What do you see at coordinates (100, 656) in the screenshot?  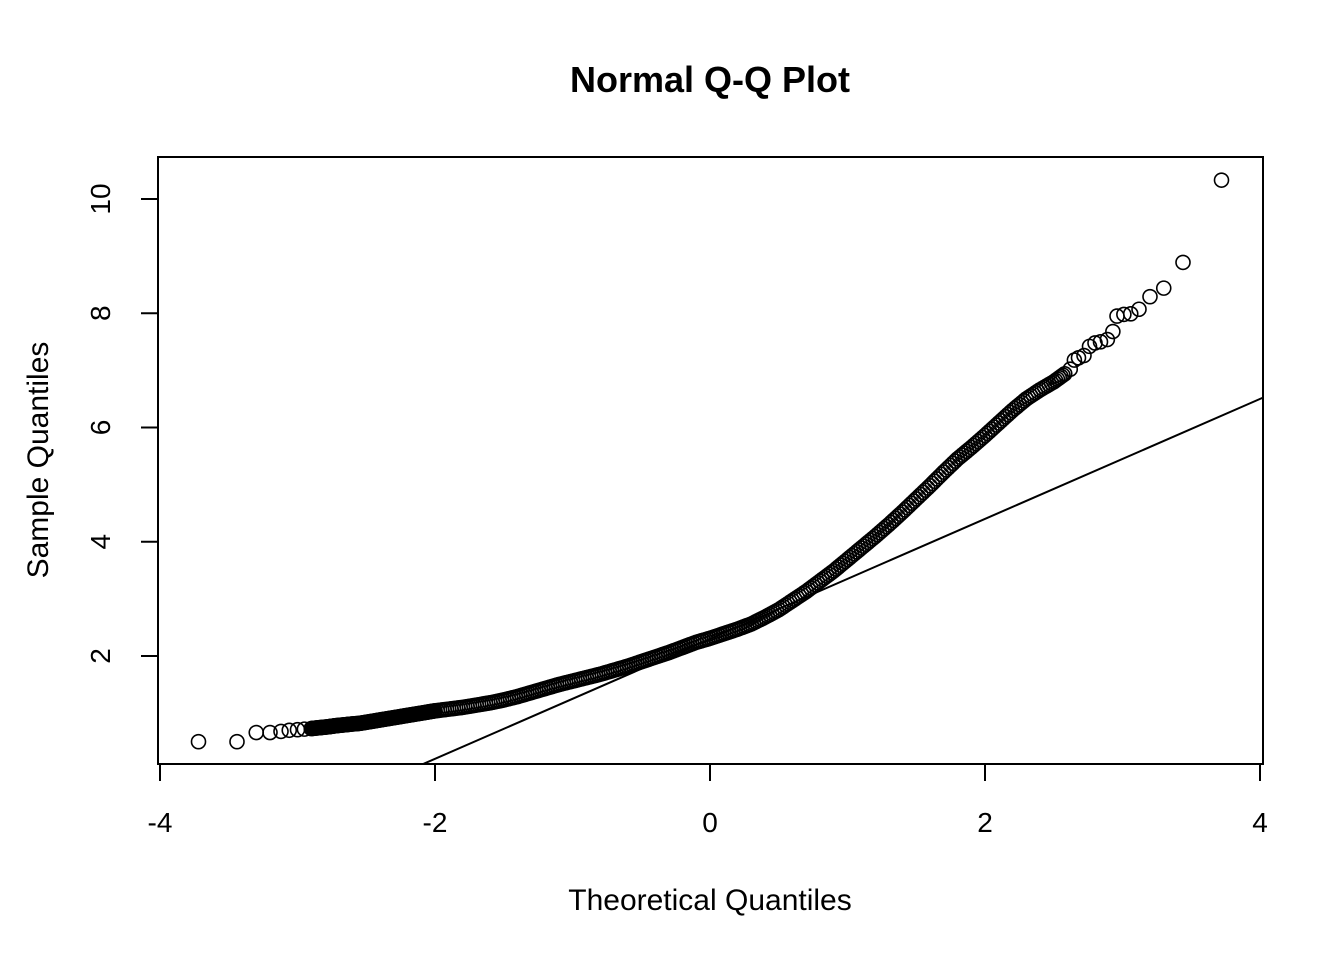 I see `y-tick-label: 2` at bounding box center [100, 656].